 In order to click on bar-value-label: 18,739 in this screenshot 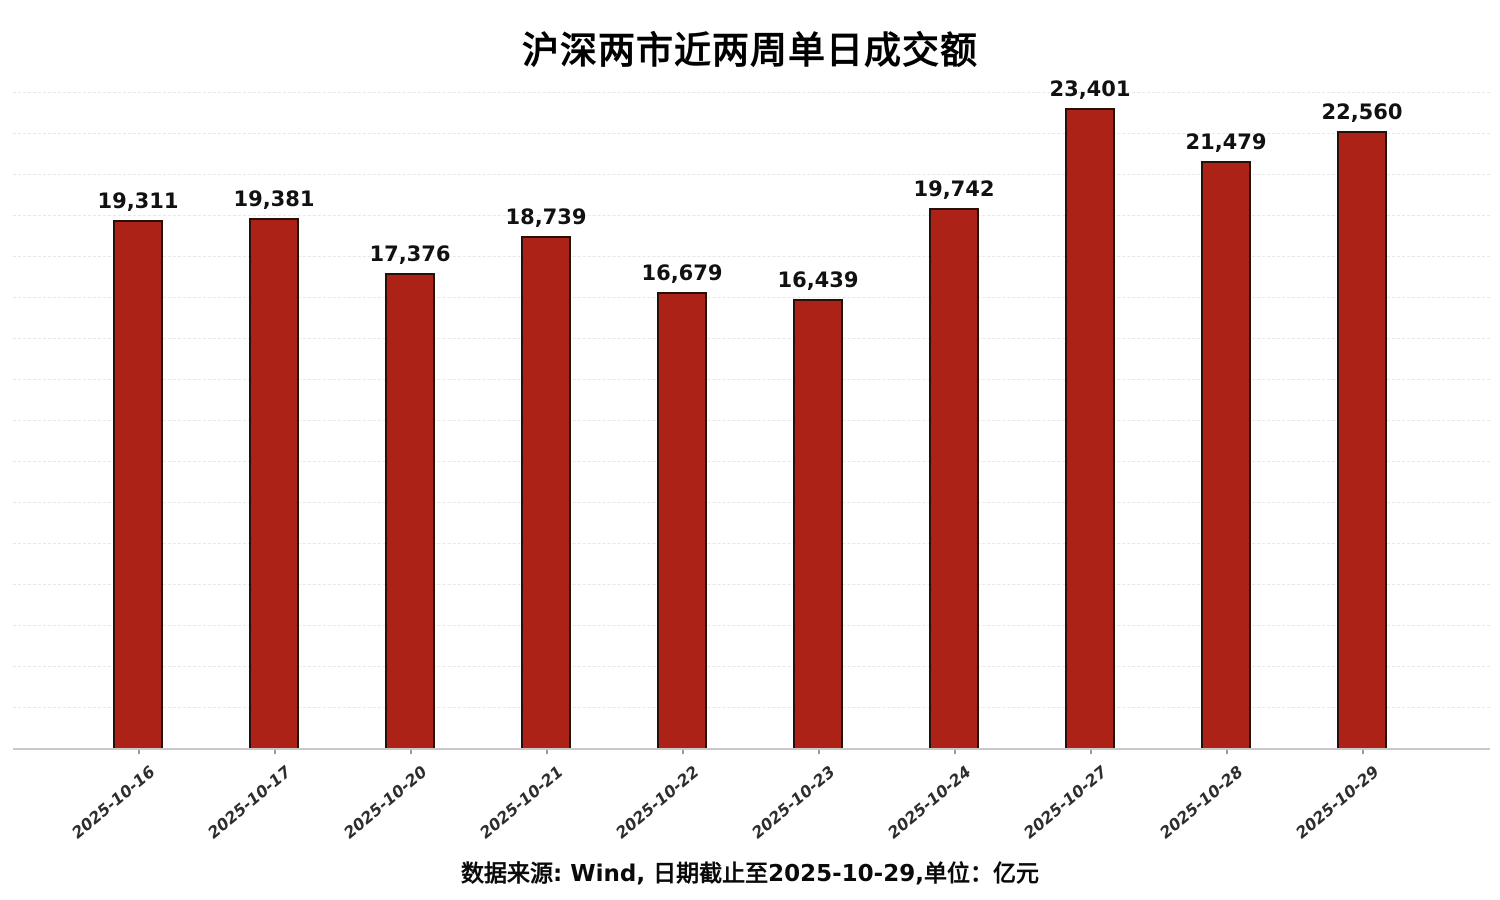, I will do `click(546, 216)`.